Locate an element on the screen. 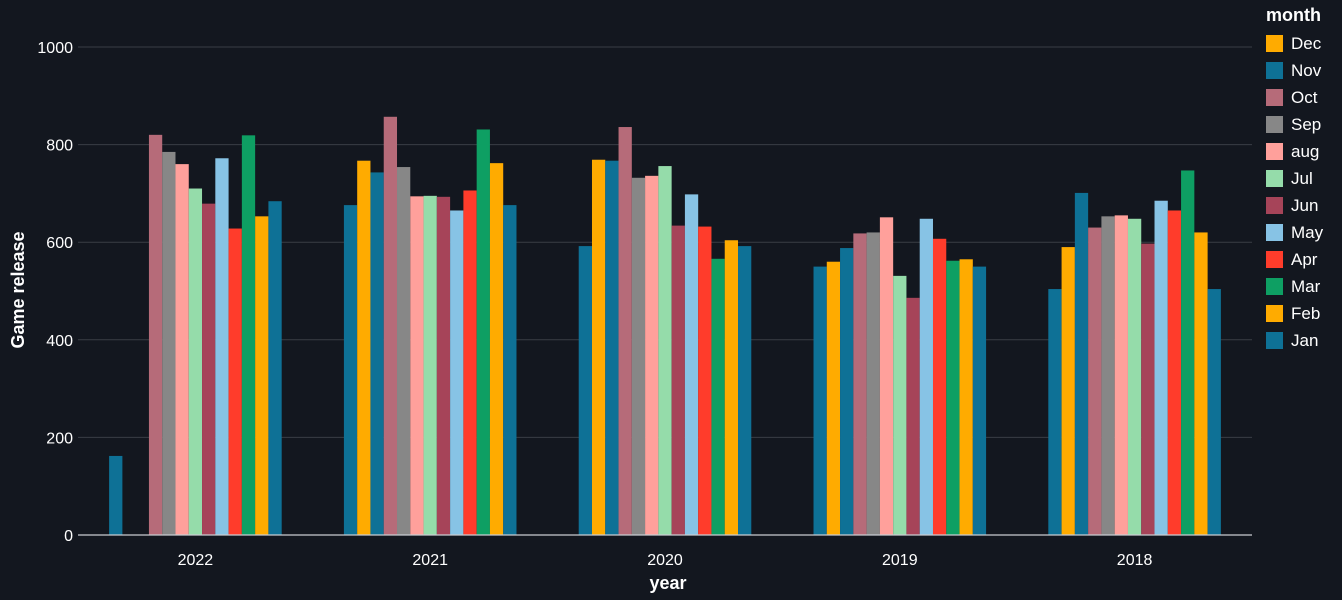 This screenshot has height=600, width=1342. legend-item-feb: Feb is located at coordinates (1304, 313).